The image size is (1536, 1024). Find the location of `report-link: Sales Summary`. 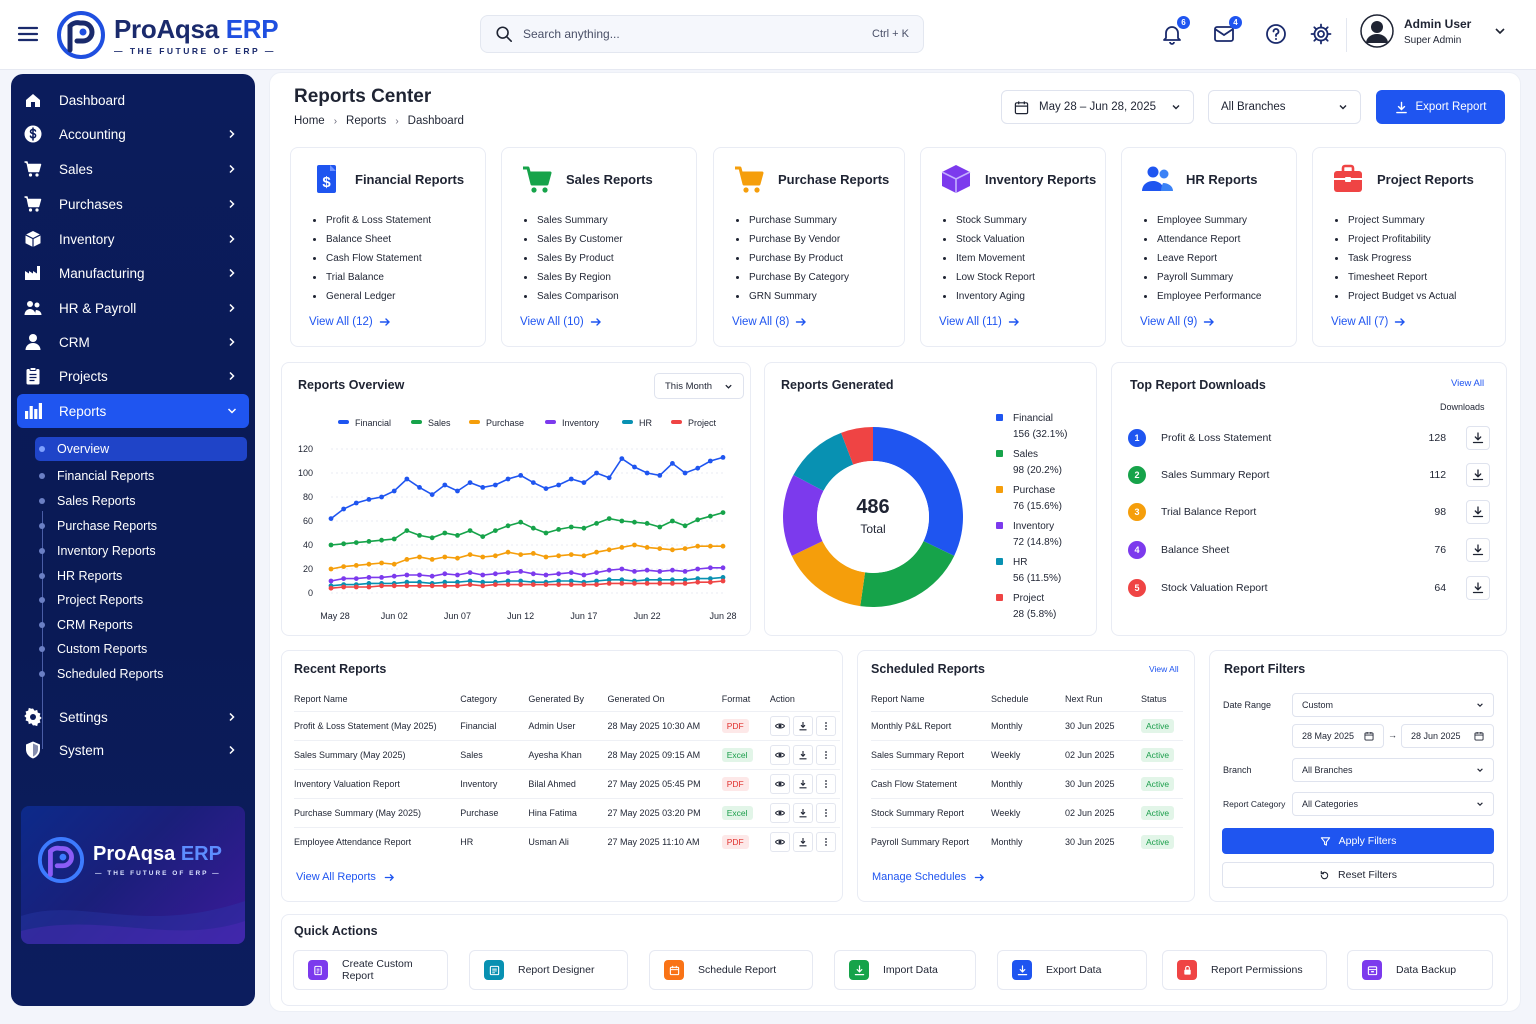

report-link: Sales Summary is located at coordinates (573, 220).